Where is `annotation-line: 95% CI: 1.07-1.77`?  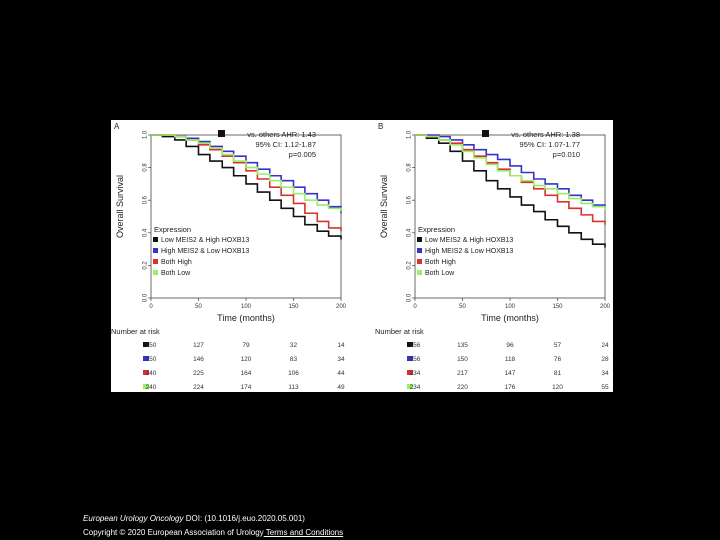
annotation-line: 95% CI: 1.07-1.77 is located at coordinates (550, 144).